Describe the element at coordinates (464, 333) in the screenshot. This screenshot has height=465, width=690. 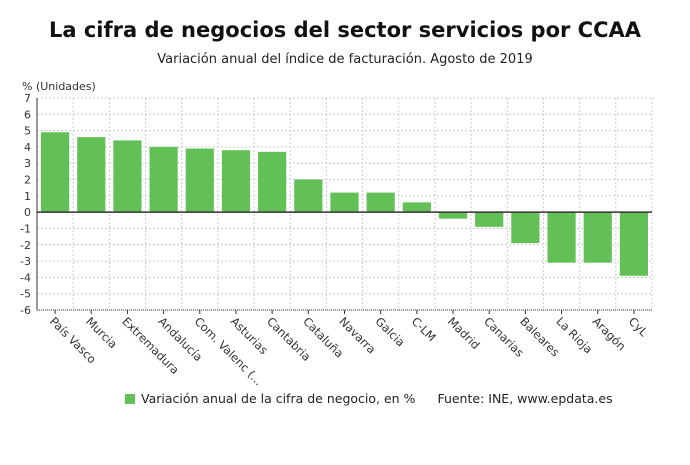
I see `x-tick-label: Madrid` at that location.